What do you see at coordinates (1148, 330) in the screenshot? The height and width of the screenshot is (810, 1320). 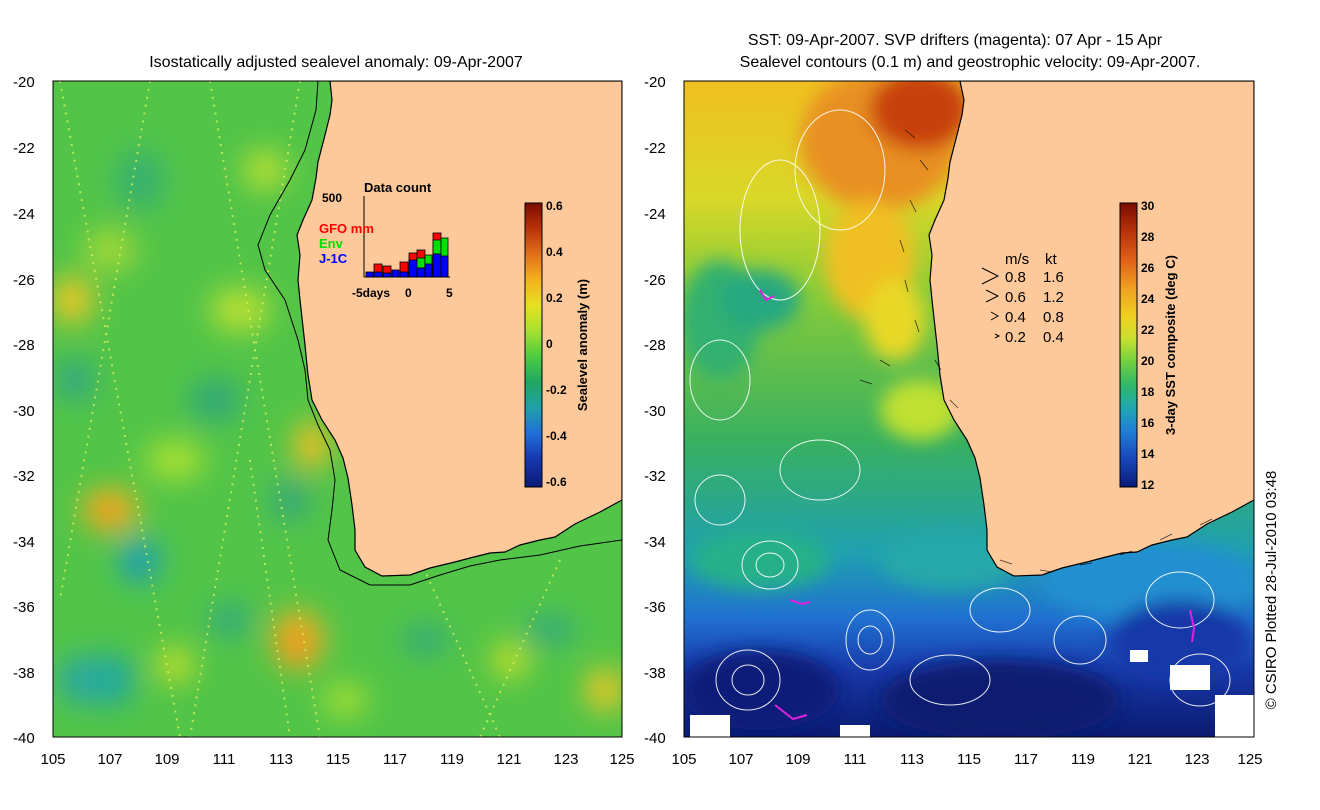 I see `right-colorbar-tick: 22` at bounding box center [1148, 330].